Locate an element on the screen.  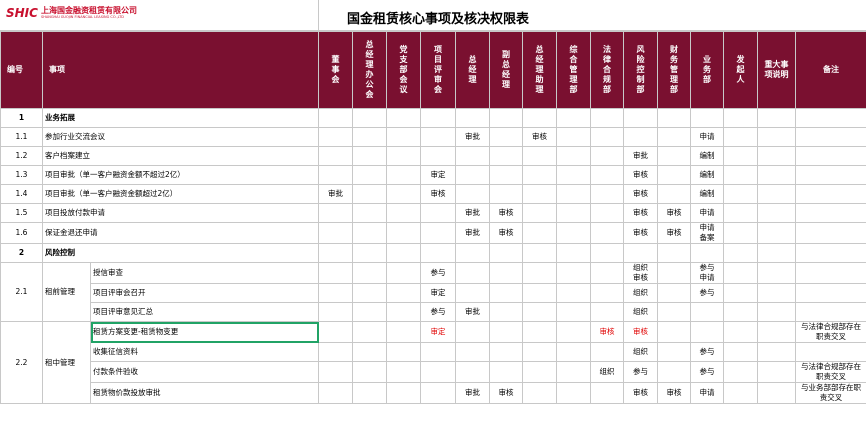
item-name: 租赁方案变更-租赁物变更 is located at coordinates (204, 332).